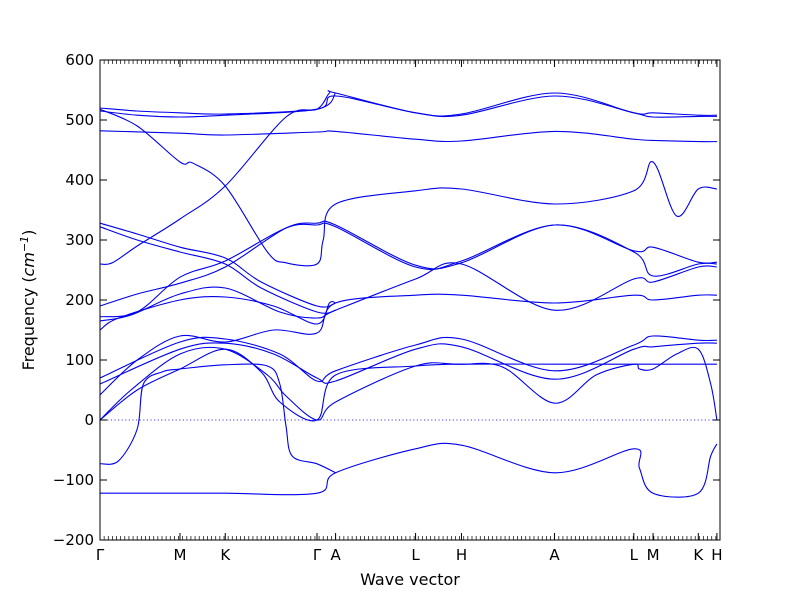  I want to click on y-tick-label: 100, so click(79, 360).